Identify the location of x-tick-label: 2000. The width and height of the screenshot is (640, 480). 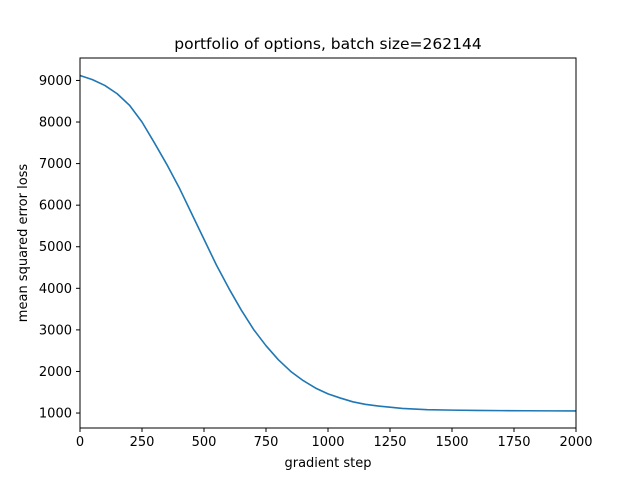
(575, 442).